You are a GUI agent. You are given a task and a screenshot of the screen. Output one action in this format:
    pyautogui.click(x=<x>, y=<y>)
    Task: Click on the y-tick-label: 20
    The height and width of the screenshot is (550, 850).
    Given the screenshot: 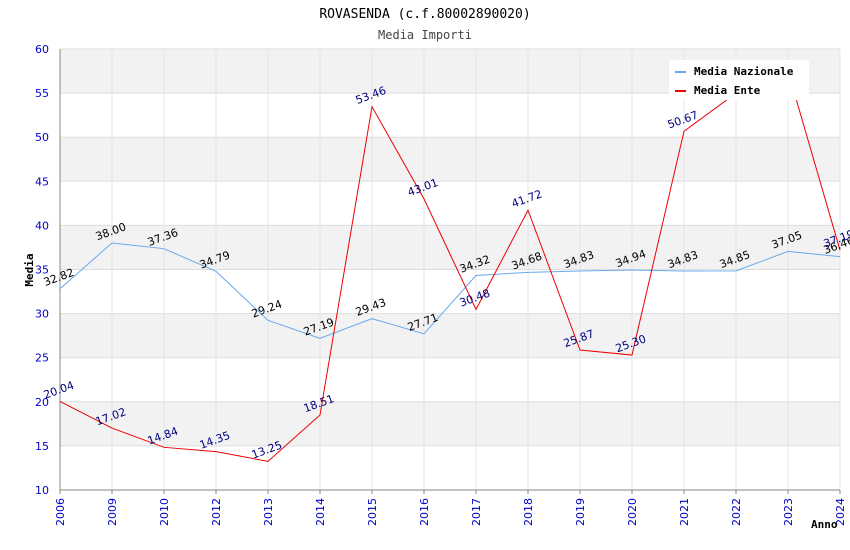 What is the action you would take?
    pyautogui.click(x=42, y=402)
    